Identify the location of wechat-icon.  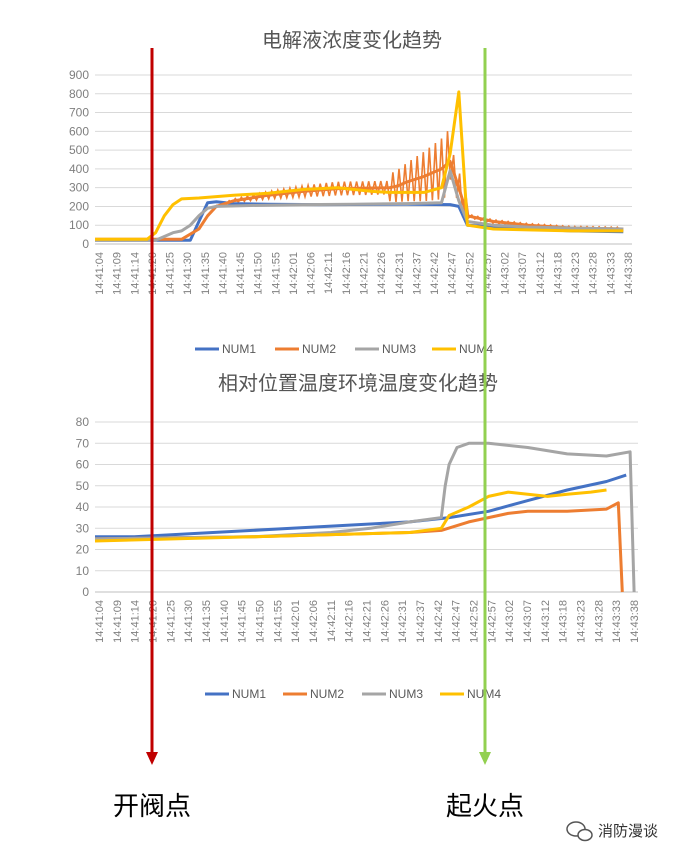
(579, 831).